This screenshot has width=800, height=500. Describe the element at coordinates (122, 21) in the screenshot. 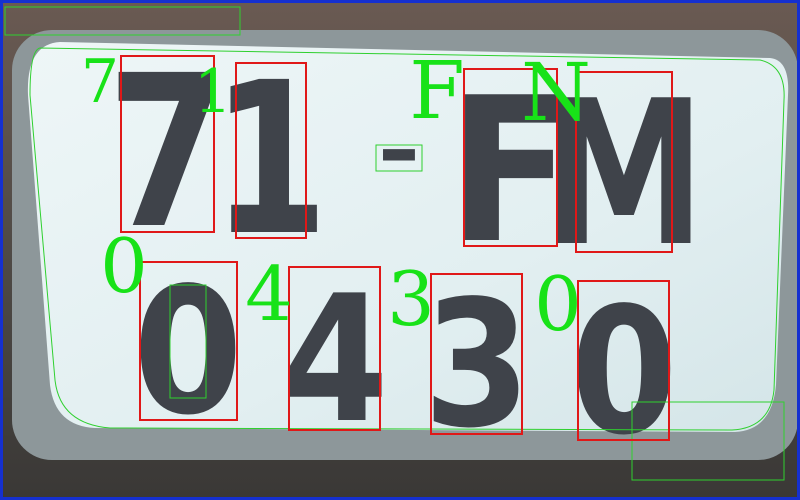

I see `detection-box-top-left` at that location.